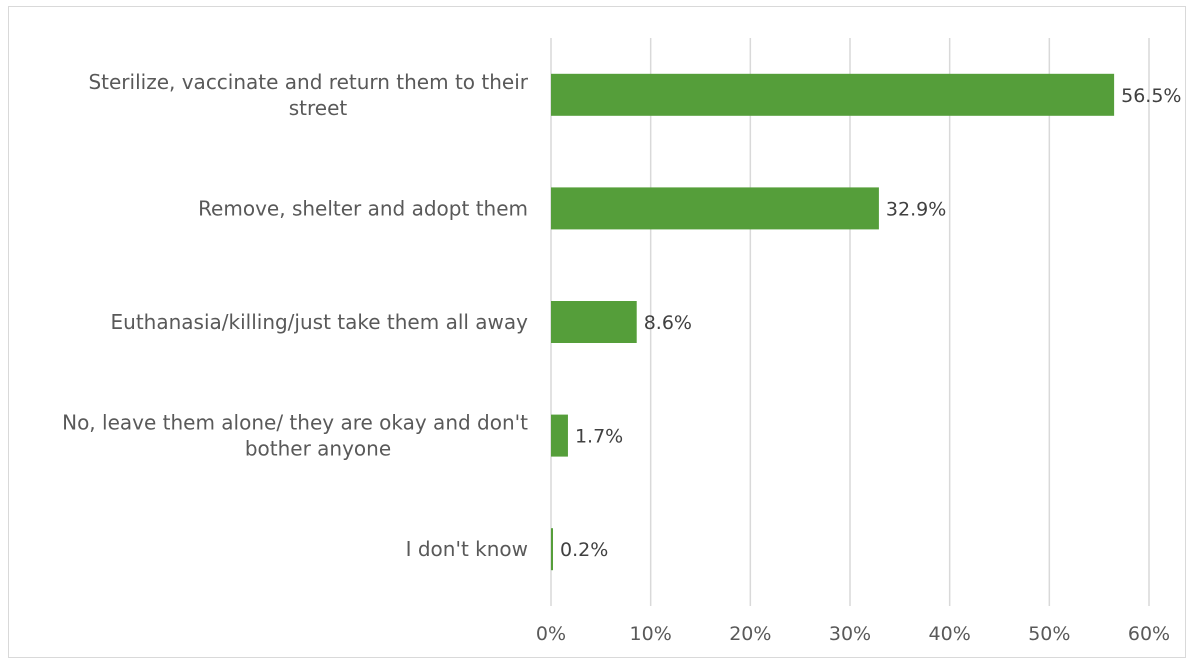 This screenshot has width=1195, height=661. I want to click on category-label: Remove, shelter and adopt them, so click(363, 208).